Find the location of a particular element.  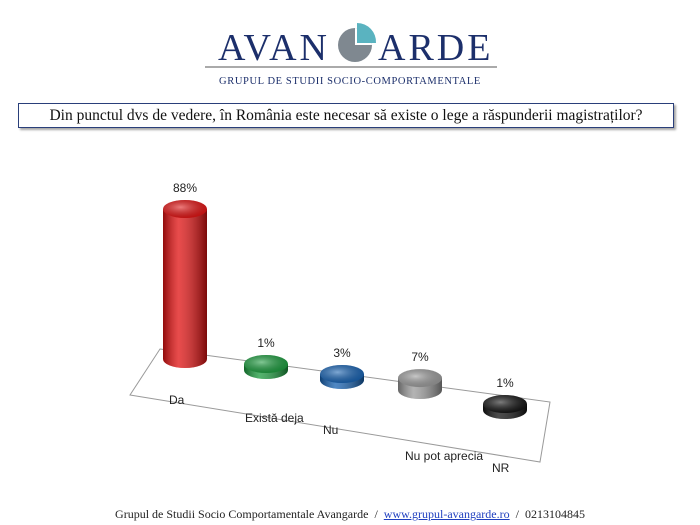

bar-exist-deja is located at coordinates (266, 367).